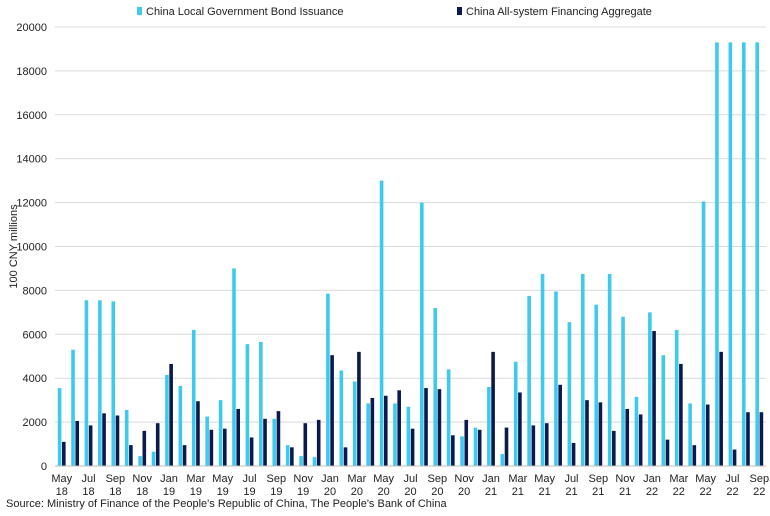 This screenshot has height=516, width=770. Describe the element at coordinates (245, 12) in the screenshot. I see `legend-label-local-bond: China Local Government Bond Issuance` at that location.